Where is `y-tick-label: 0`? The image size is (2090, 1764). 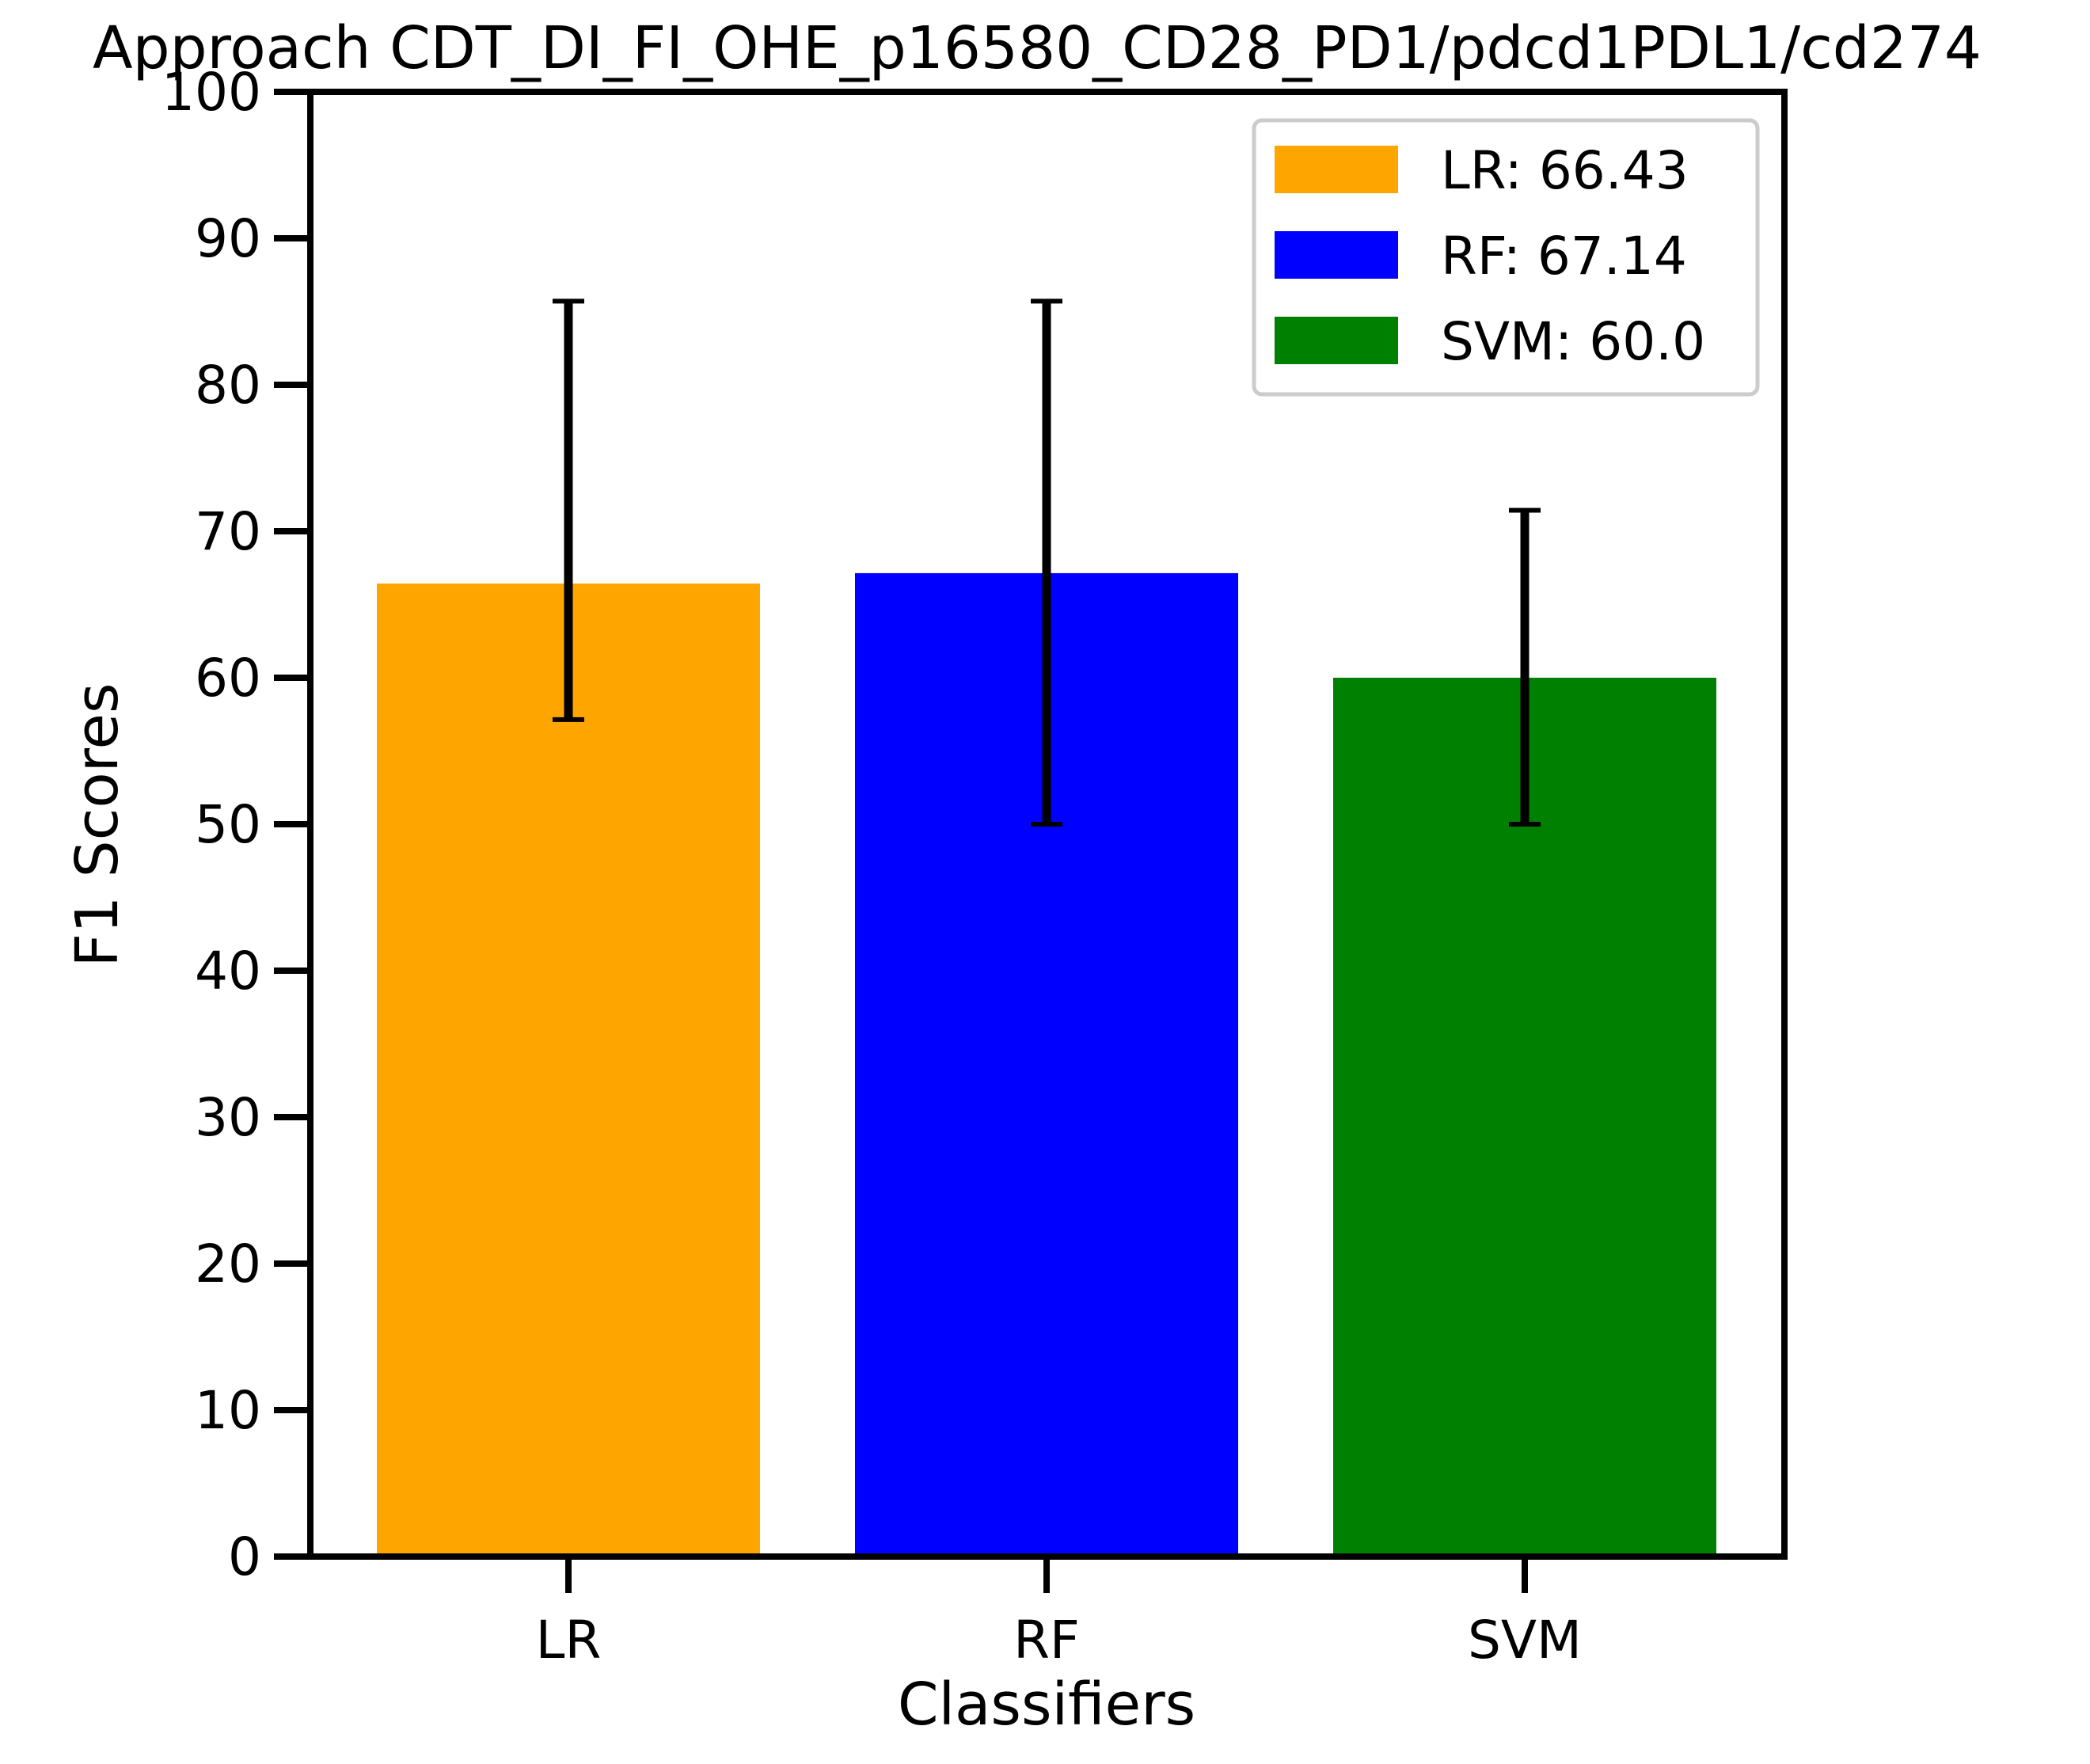
y-tick-label: 0 is located at coordinates (244, 1556).